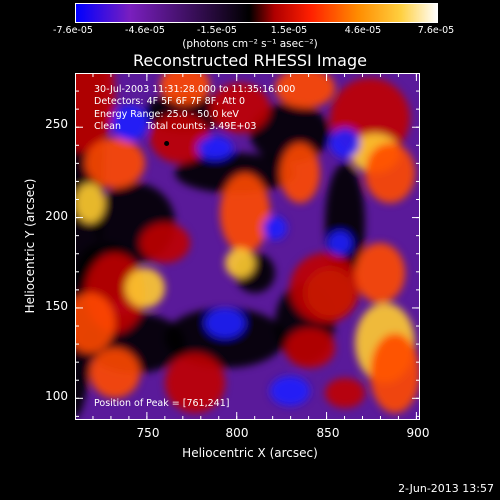 Image resolution: width=500 pixels, height=500 pixels. What do you see at coordinates (148, 433) in the screenshot?
I see `x-tick-label: 750` at bounding box center [148, 433].